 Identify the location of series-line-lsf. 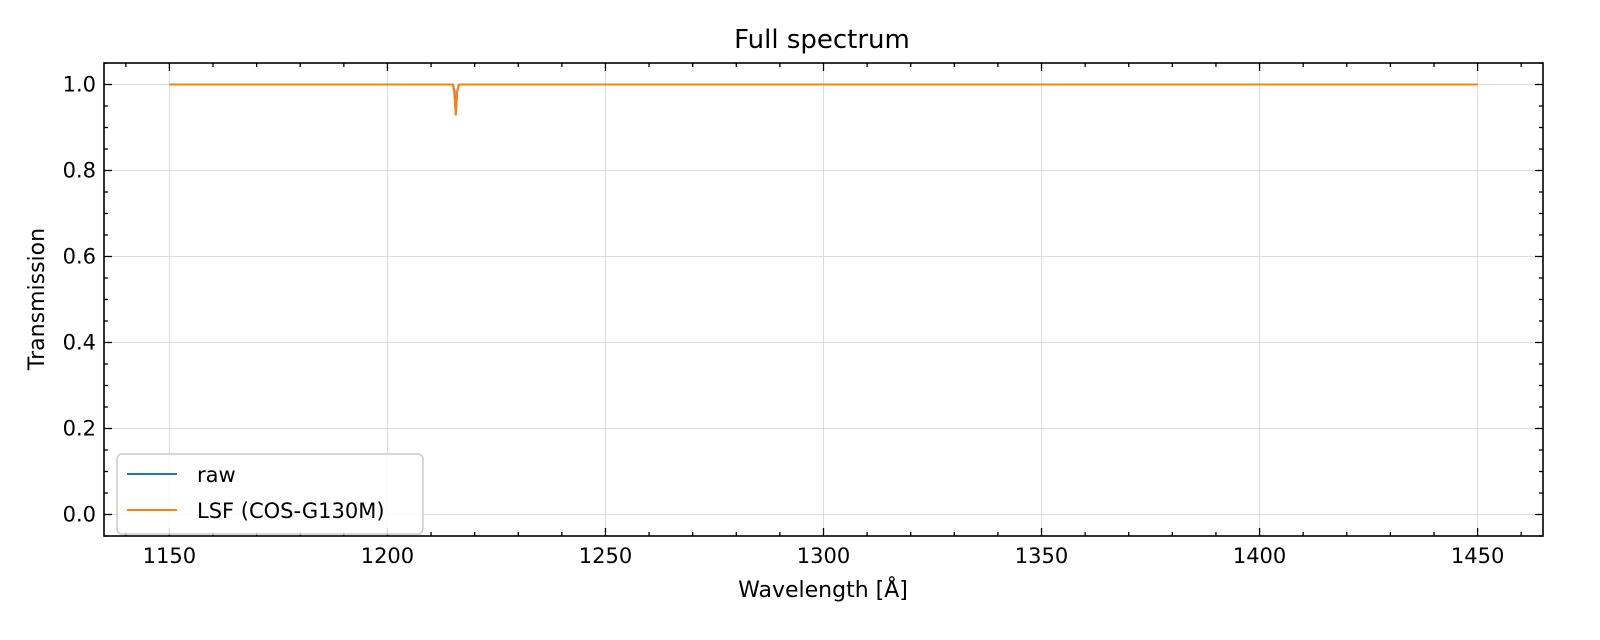
(823, 99).